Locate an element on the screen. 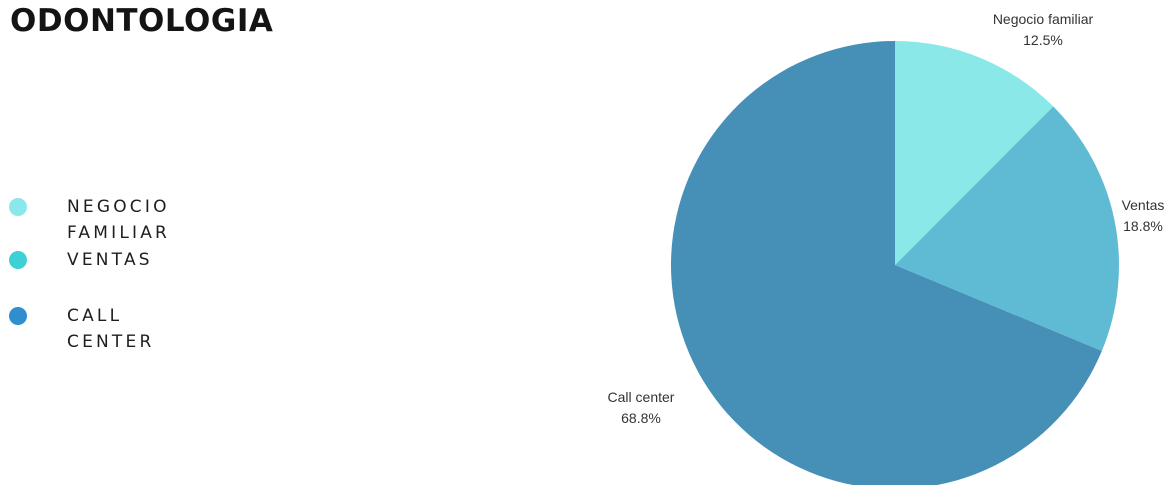 The image size is (1169, 485). slice-label-value: 68.8% is located at coordinates (641, 418).